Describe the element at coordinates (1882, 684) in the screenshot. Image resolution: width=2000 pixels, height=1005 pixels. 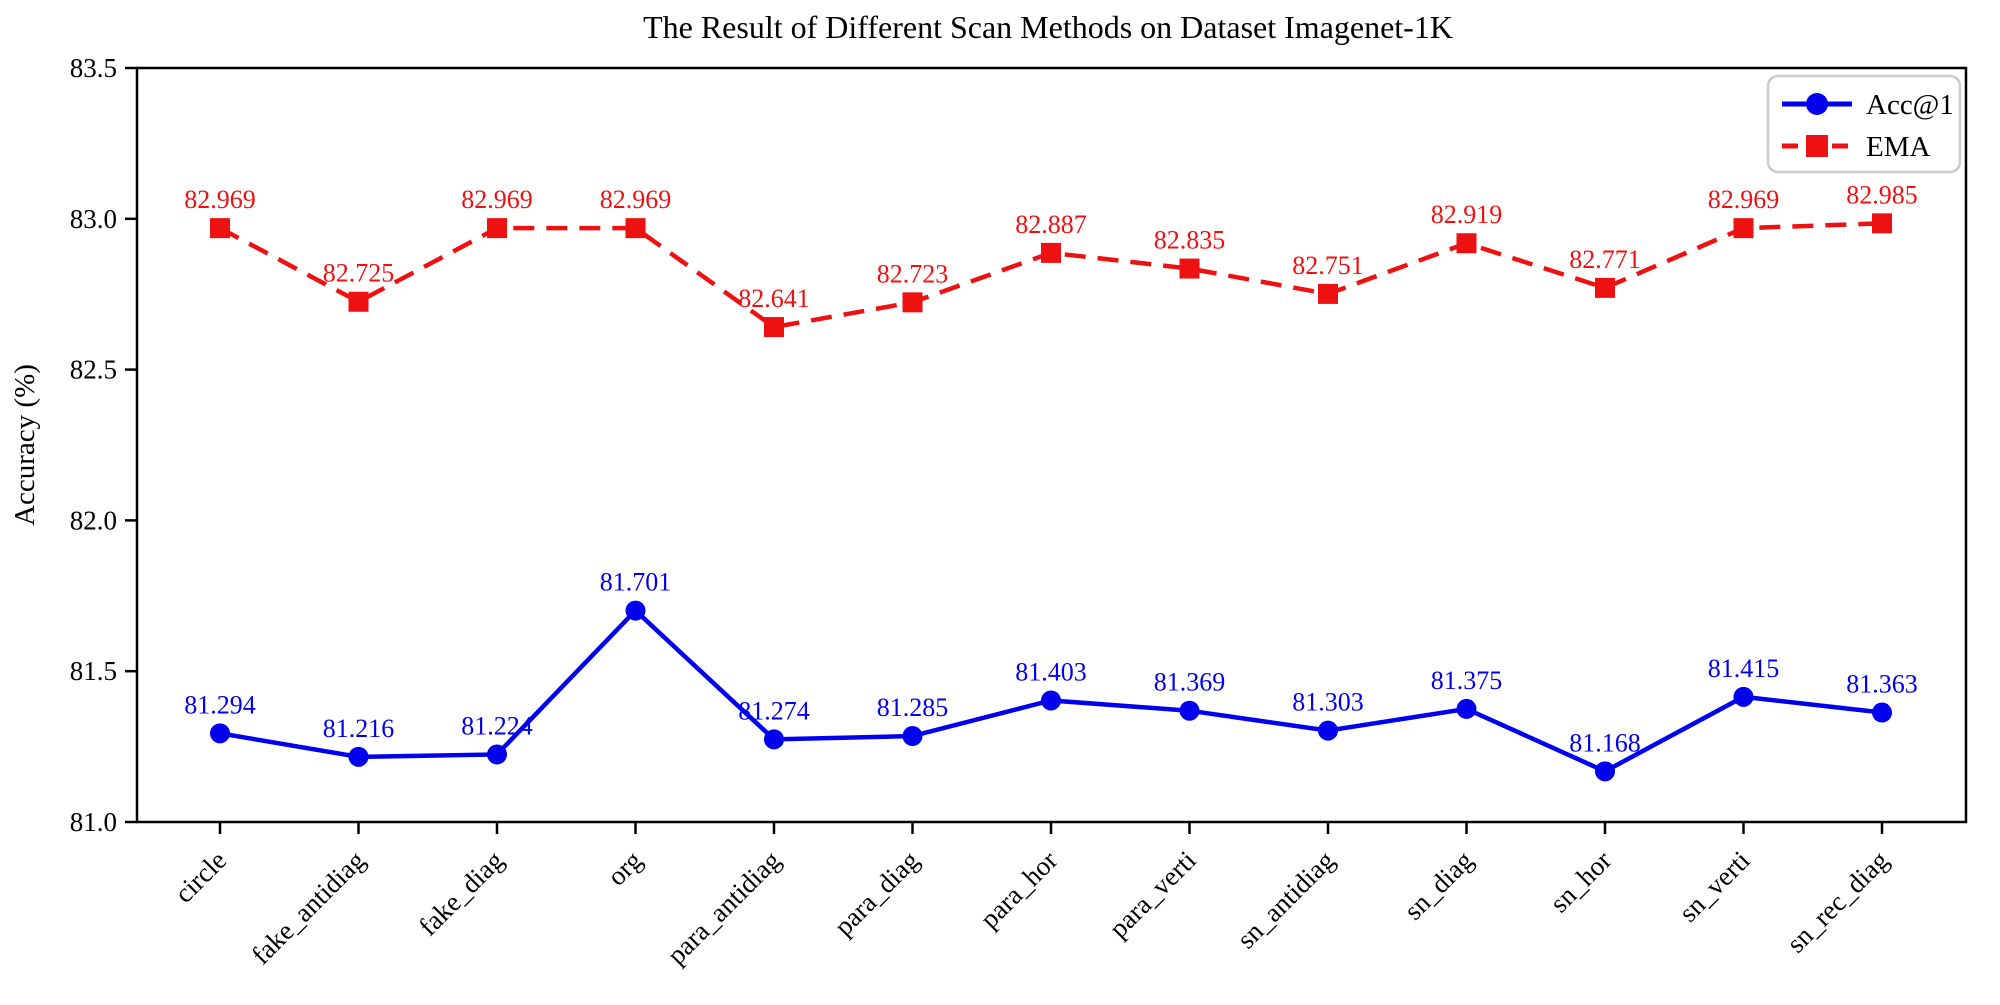
I see `data-point-label: 81.363` at that location.